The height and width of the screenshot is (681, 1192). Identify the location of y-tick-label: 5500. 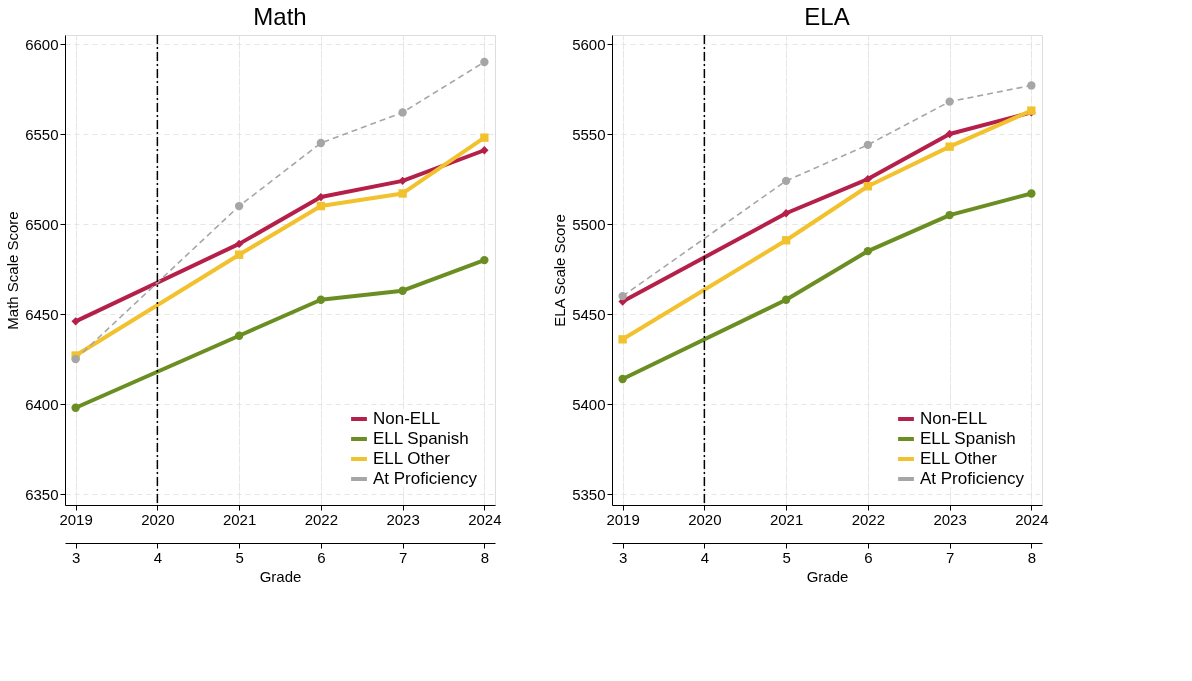
(589, 224).